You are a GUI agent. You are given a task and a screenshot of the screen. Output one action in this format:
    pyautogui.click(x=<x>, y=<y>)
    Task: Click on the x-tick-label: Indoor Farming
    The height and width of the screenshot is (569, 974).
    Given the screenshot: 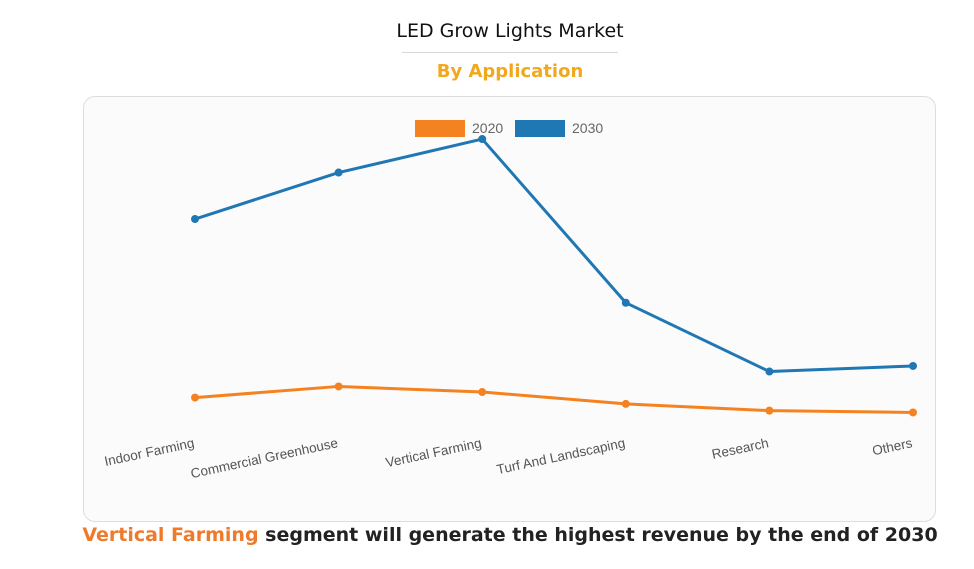 What is the action you would take?
    pyautogui.click(x=149, y=452)
    